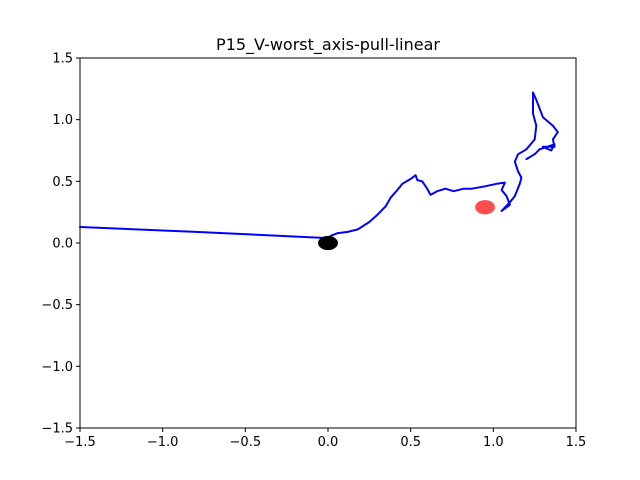  What do you see at coordinates (328, 243) in the screenshot?
I see `start-marker` at bounding box center [328, 243].